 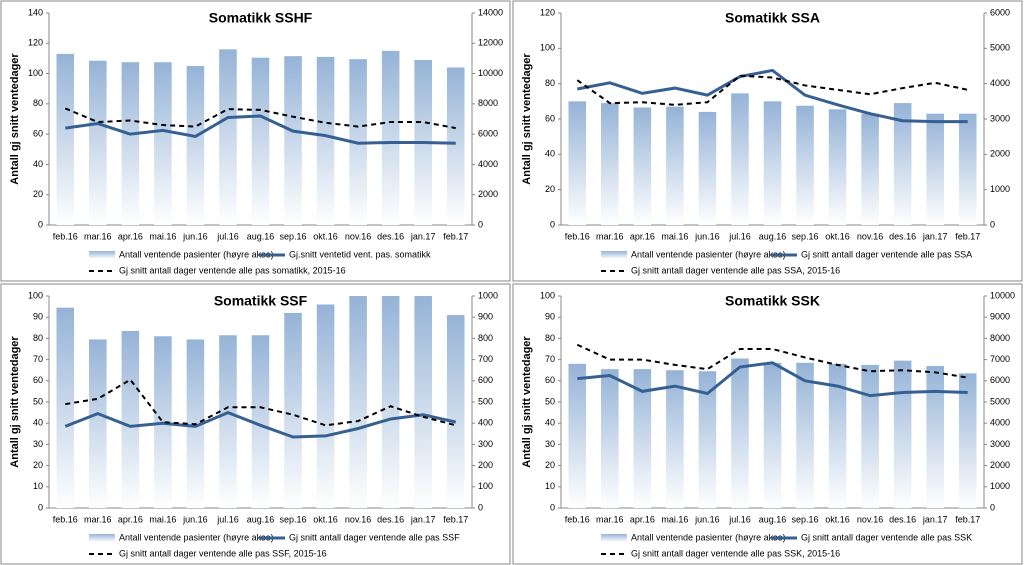 I want to click on y2-tick-label: 7000, so click(x=1000, y=359).